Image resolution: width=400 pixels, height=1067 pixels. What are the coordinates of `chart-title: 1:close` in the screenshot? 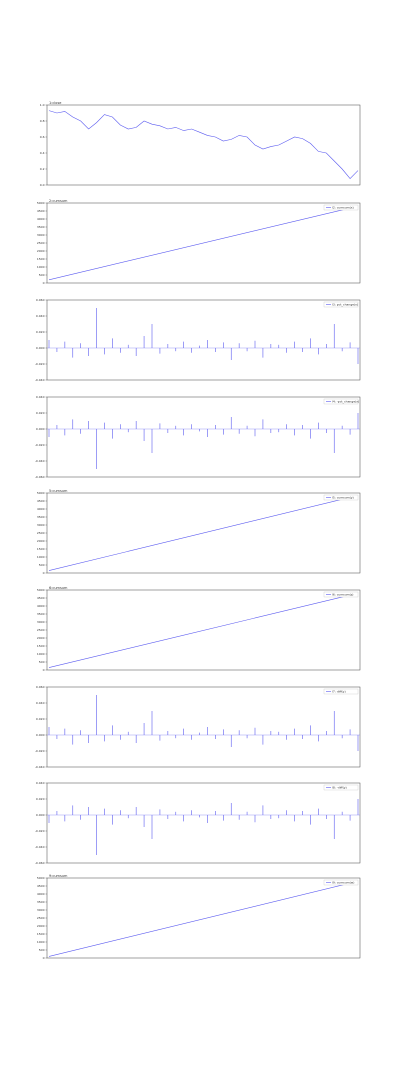 It's located at (55, 103).